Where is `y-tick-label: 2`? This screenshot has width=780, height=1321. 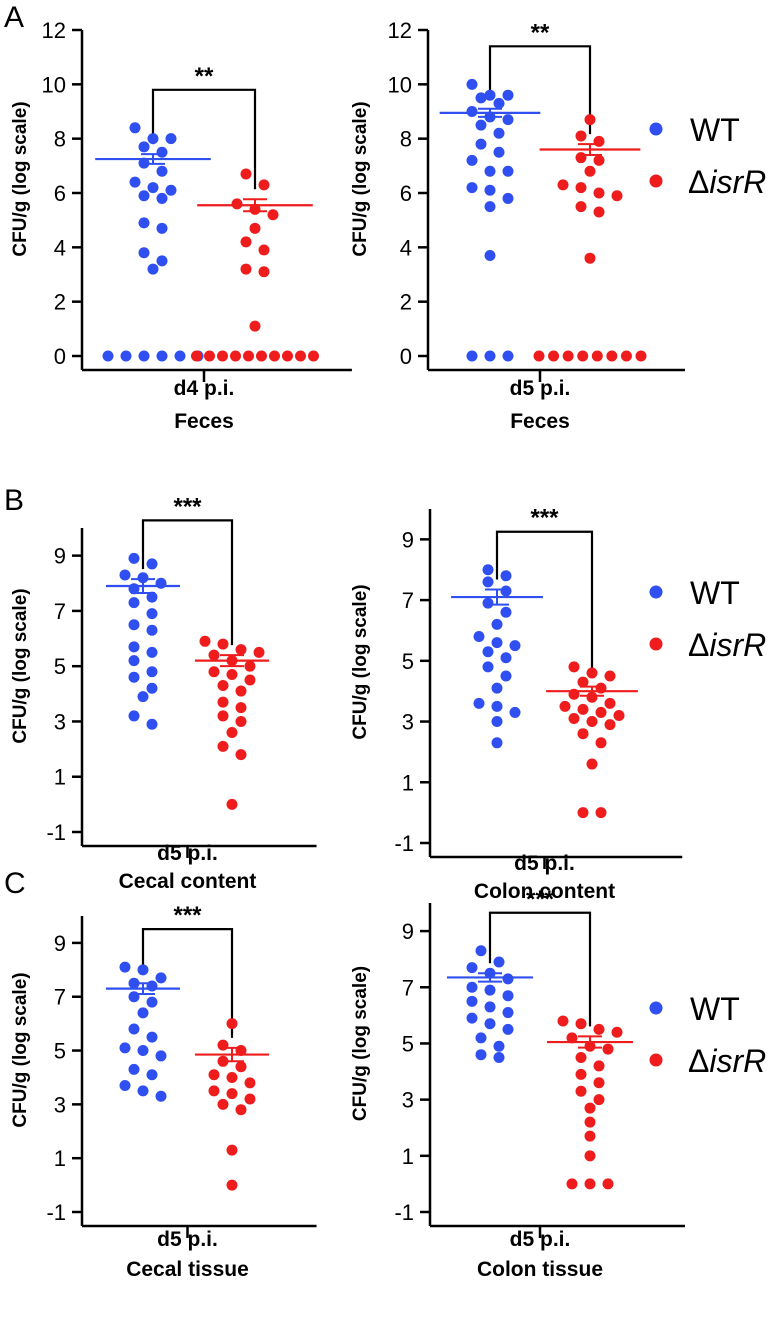 y-tick-label: 2 is located at coordinates (406, 302).